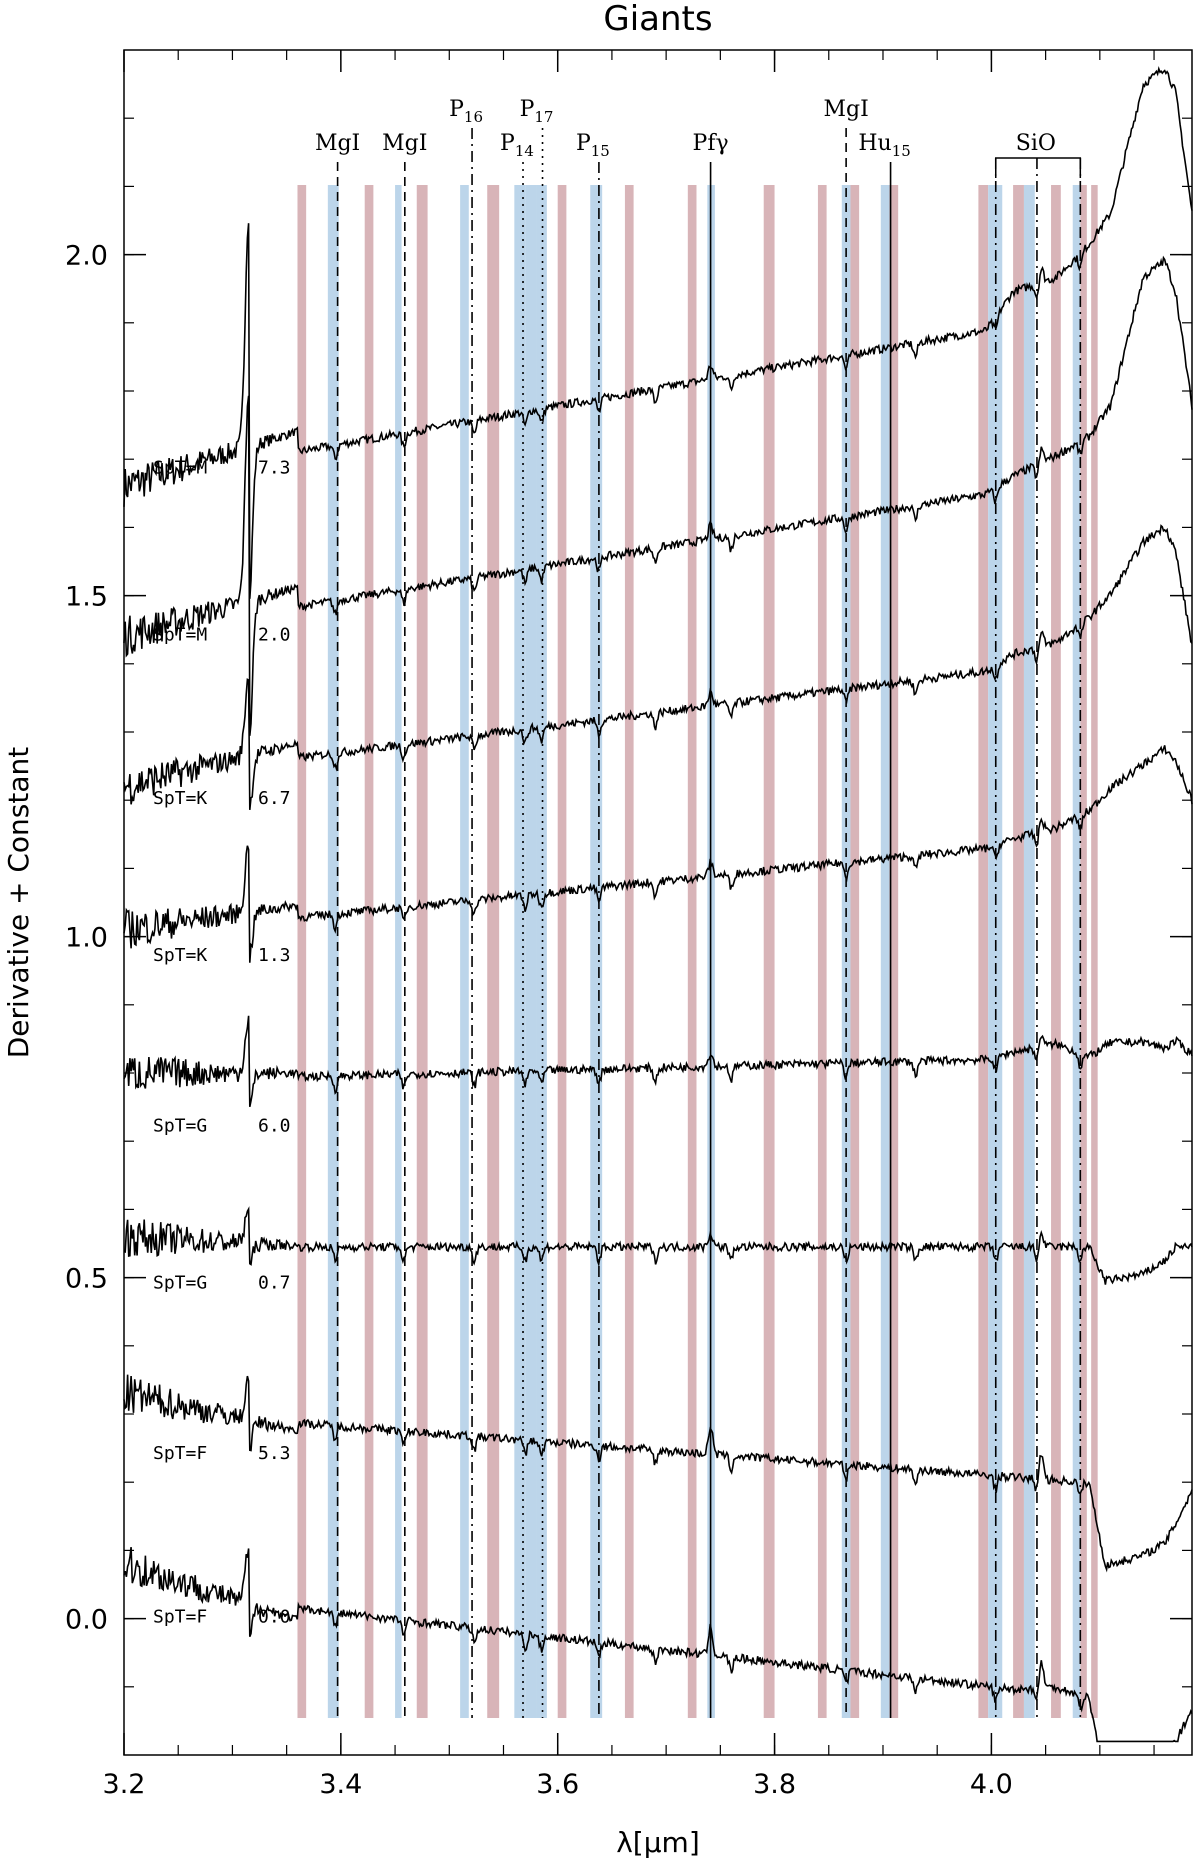 The height and width of the screenshot is (1861, 1200). Describe the element at coordinates (274, 955) in the screenshot. I see `spectral-subtype-label-3: 1.3` at that location.